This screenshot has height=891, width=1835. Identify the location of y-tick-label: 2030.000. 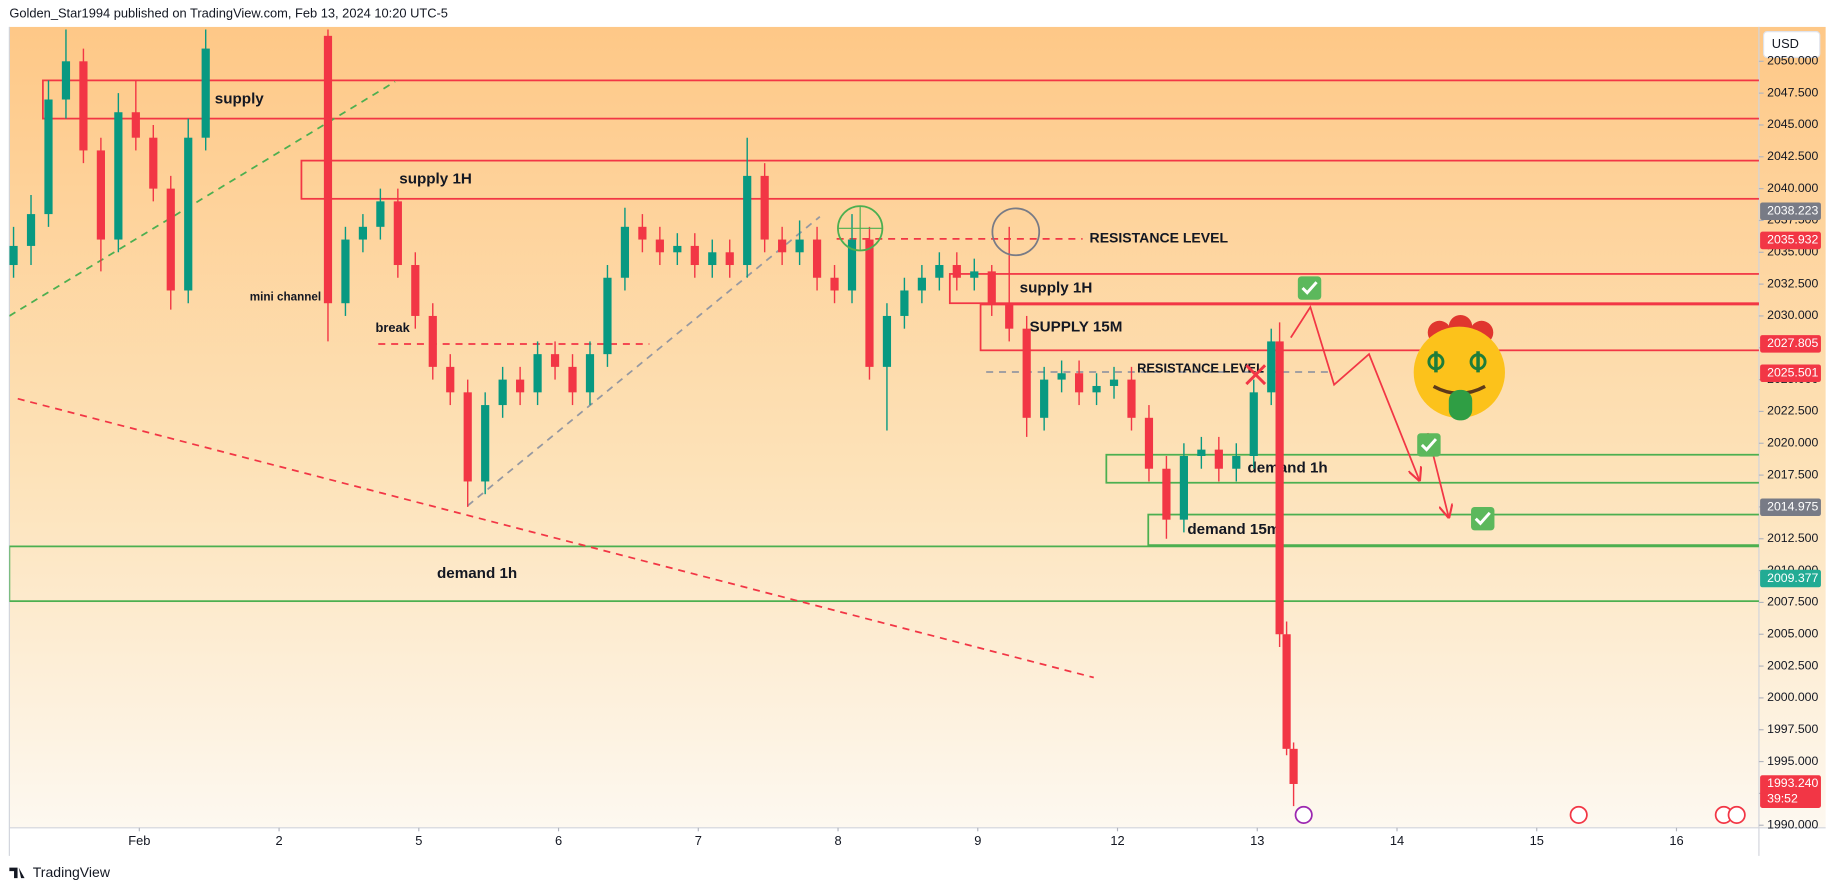
(1792, 315).